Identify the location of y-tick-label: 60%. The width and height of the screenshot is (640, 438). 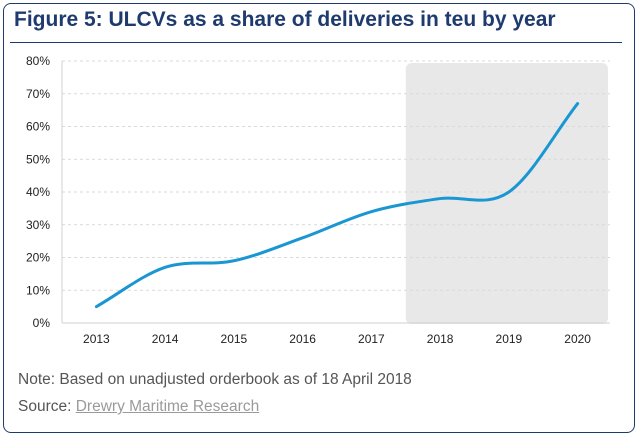
(38, 127).